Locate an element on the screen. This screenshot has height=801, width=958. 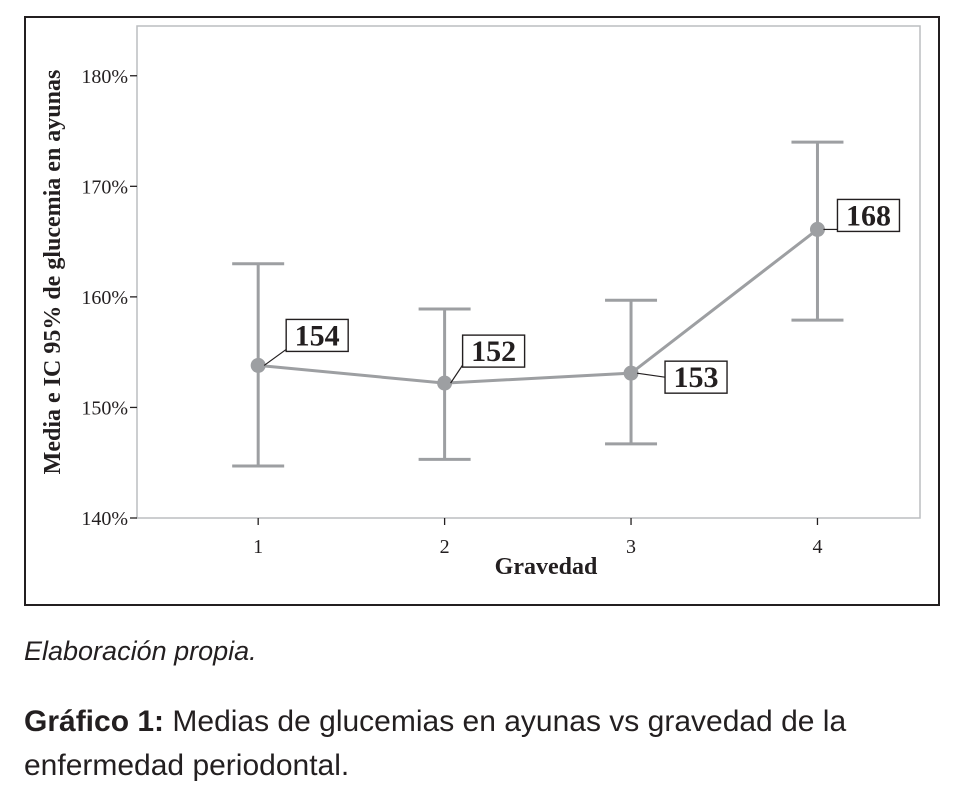
y-tick-label: 170% is located at coordinates (104, 187).